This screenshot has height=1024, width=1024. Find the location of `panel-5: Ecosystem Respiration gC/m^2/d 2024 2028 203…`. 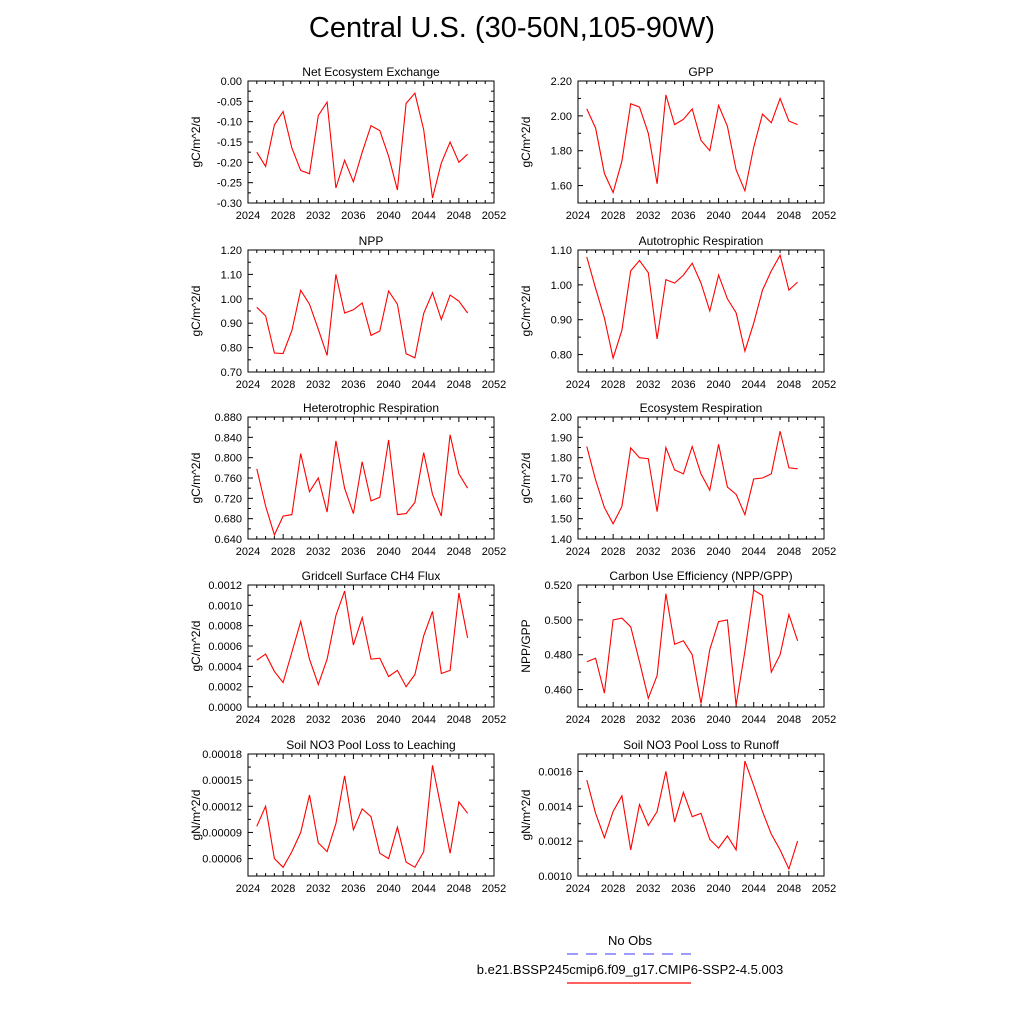

panel-5: Ecosystem Respiration gC/m^2/d 2024 2028 203… is located at coordinates (677, 479).